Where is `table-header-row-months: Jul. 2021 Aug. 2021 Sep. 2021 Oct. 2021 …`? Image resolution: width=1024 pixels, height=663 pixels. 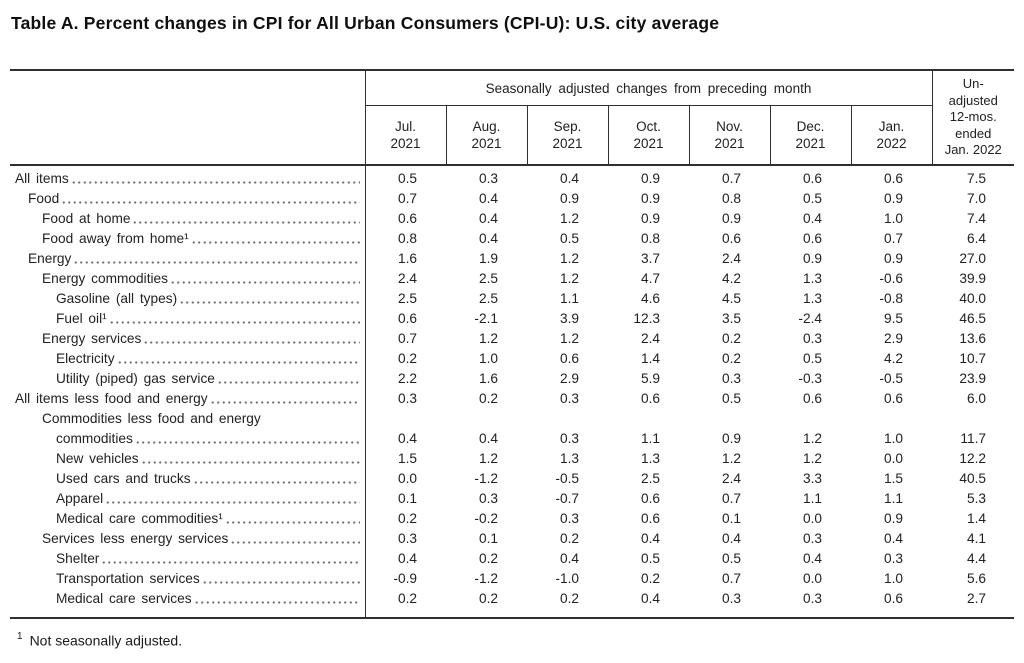 table-header-row-months: Jul. 2021 Aug. 2021 Sep. 2021 Oct. 2021 … is located at coordinates (512, 135).